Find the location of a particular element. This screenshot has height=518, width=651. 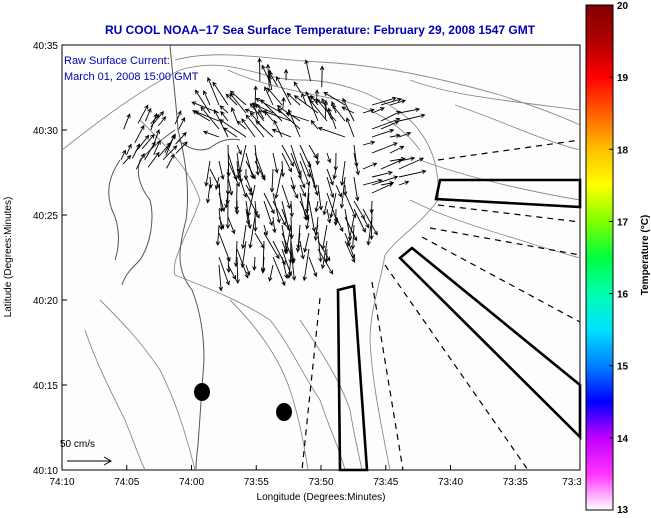

scale-arrow is located at coordinates (90, 461).